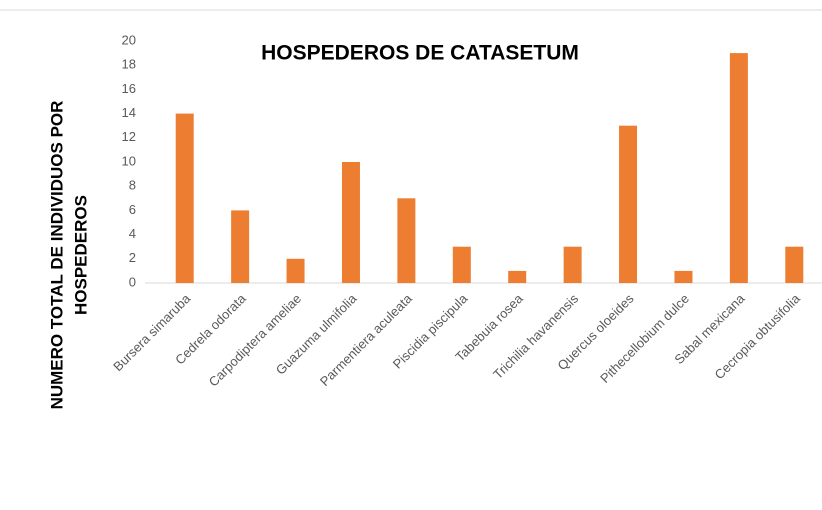 The width and height of the screenshot is (822, 510). I want to click on y-tick-label: 4, so click(132, 233).